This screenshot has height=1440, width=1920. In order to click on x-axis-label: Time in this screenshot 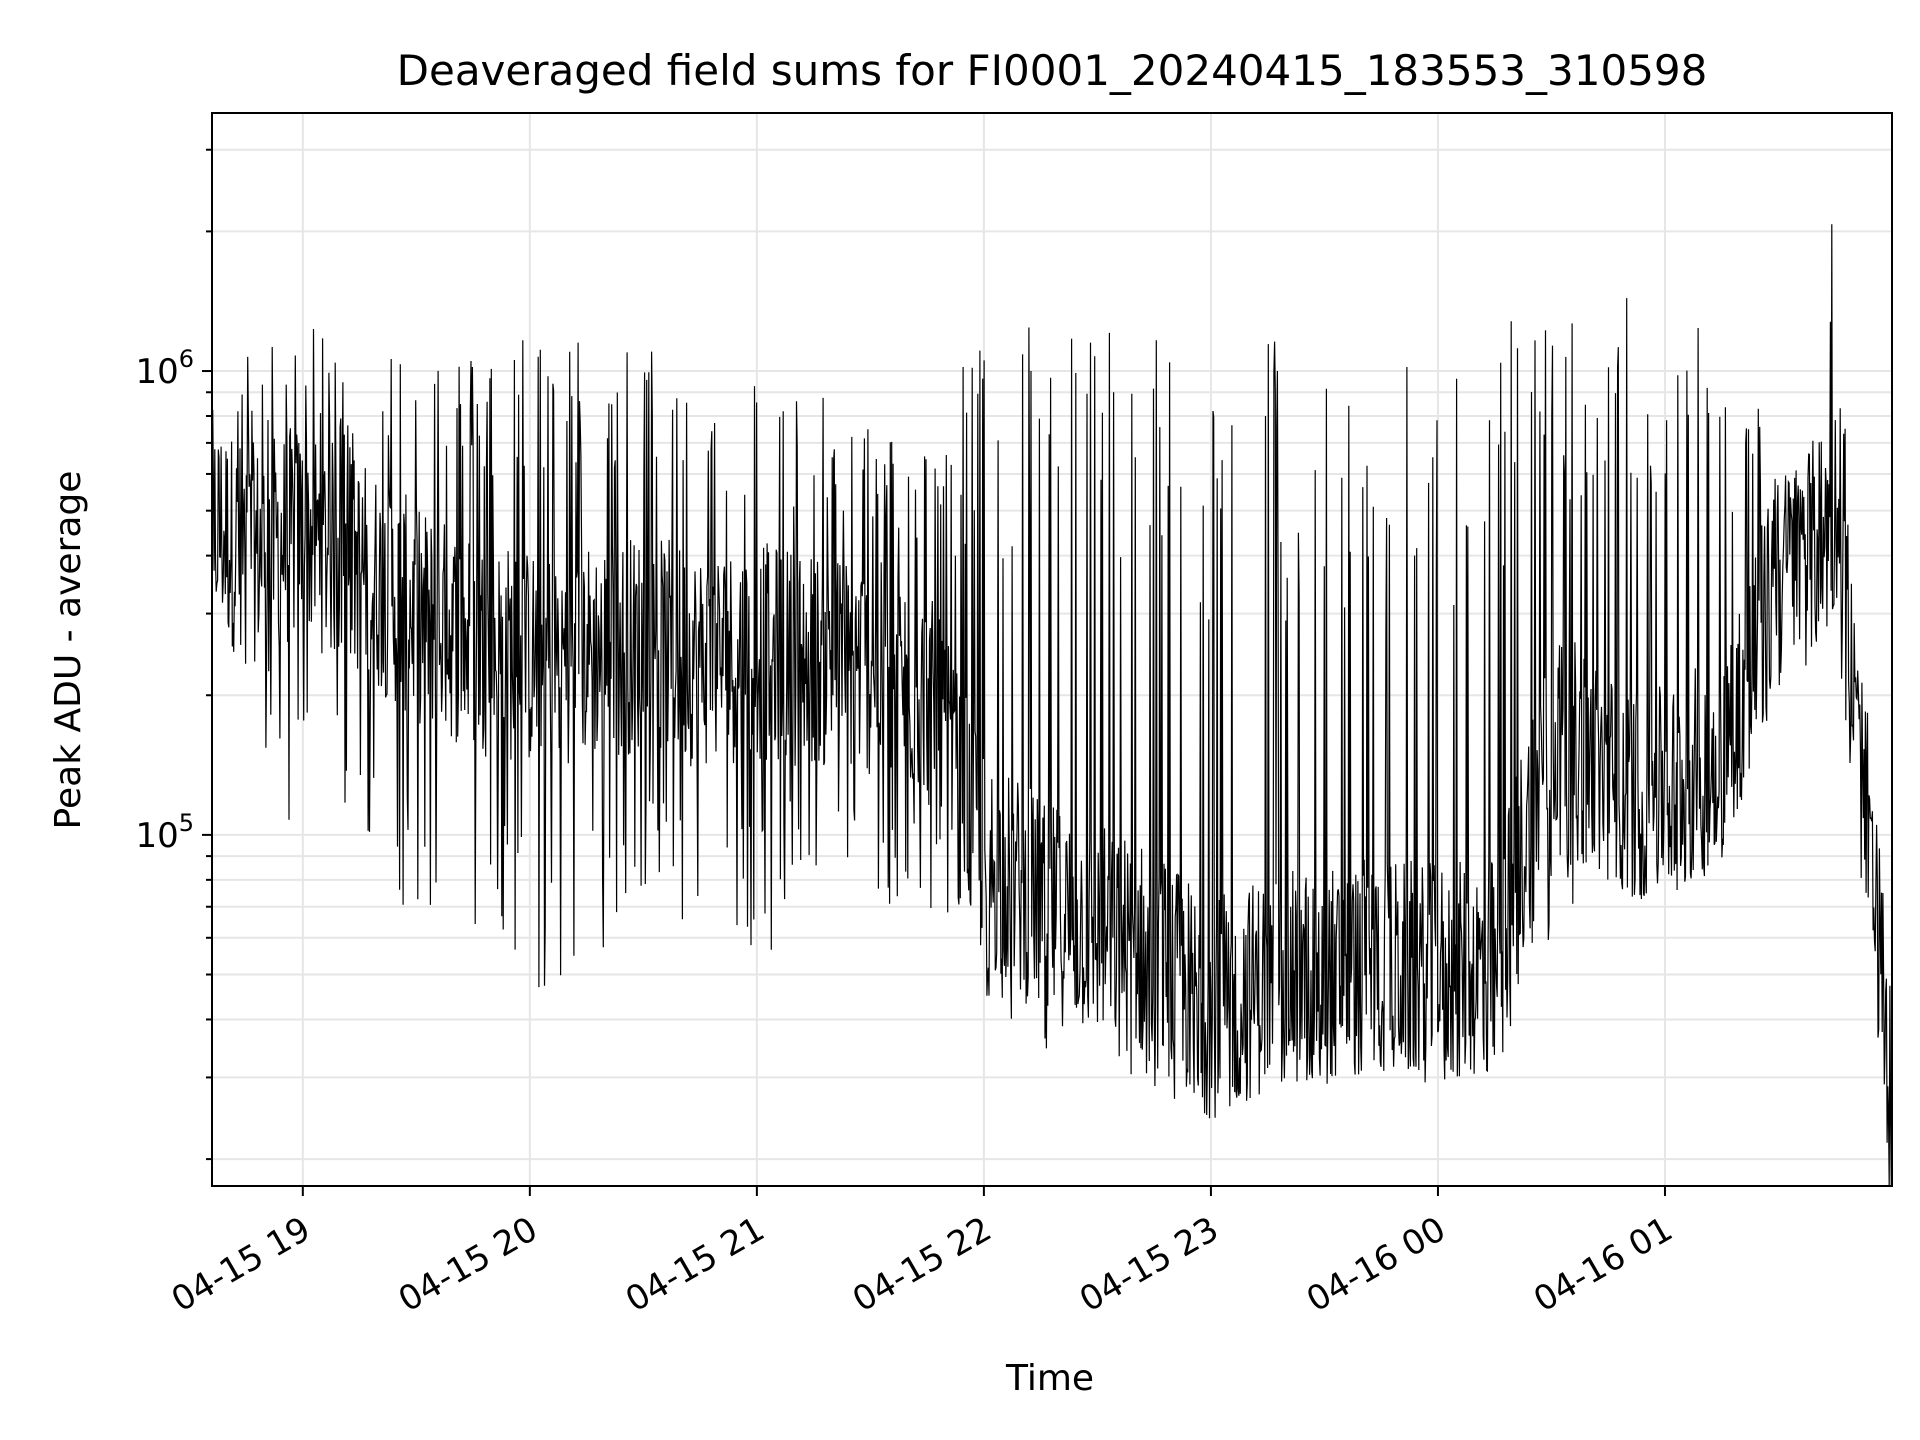, I will do `click(1049, 1378)`.